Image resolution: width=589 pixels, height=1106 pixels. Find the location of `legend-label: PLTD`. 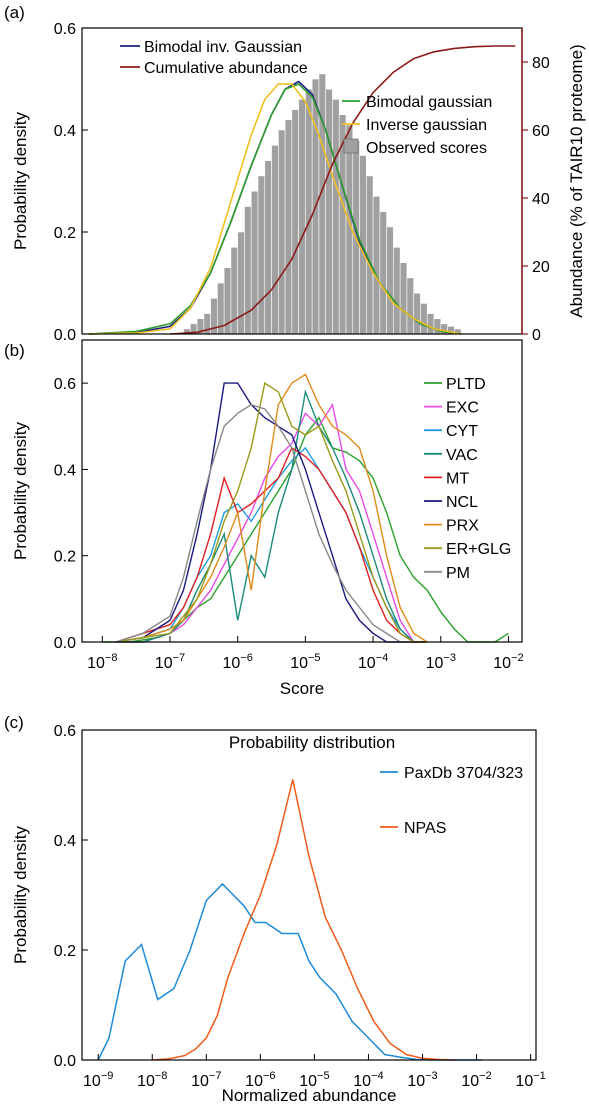

legend-label: PLTD is located at coordinates (466, 384).